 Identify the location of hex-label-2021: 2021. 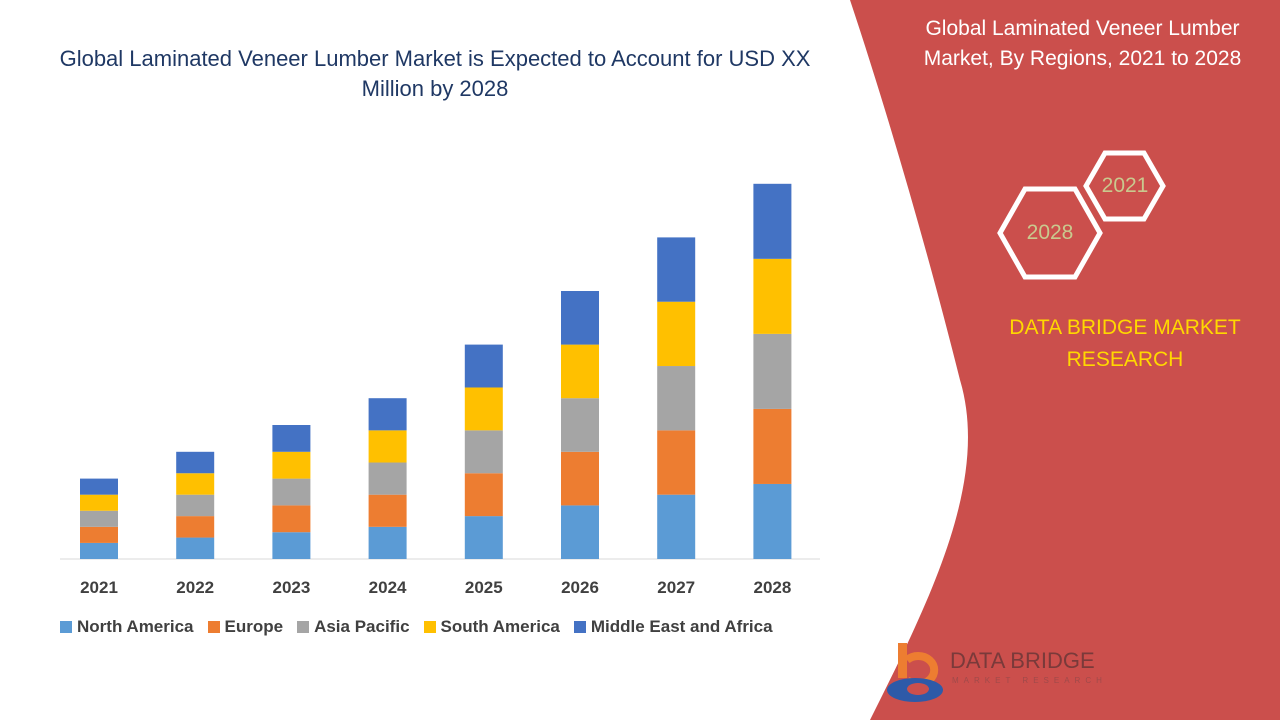
(1125, 185).